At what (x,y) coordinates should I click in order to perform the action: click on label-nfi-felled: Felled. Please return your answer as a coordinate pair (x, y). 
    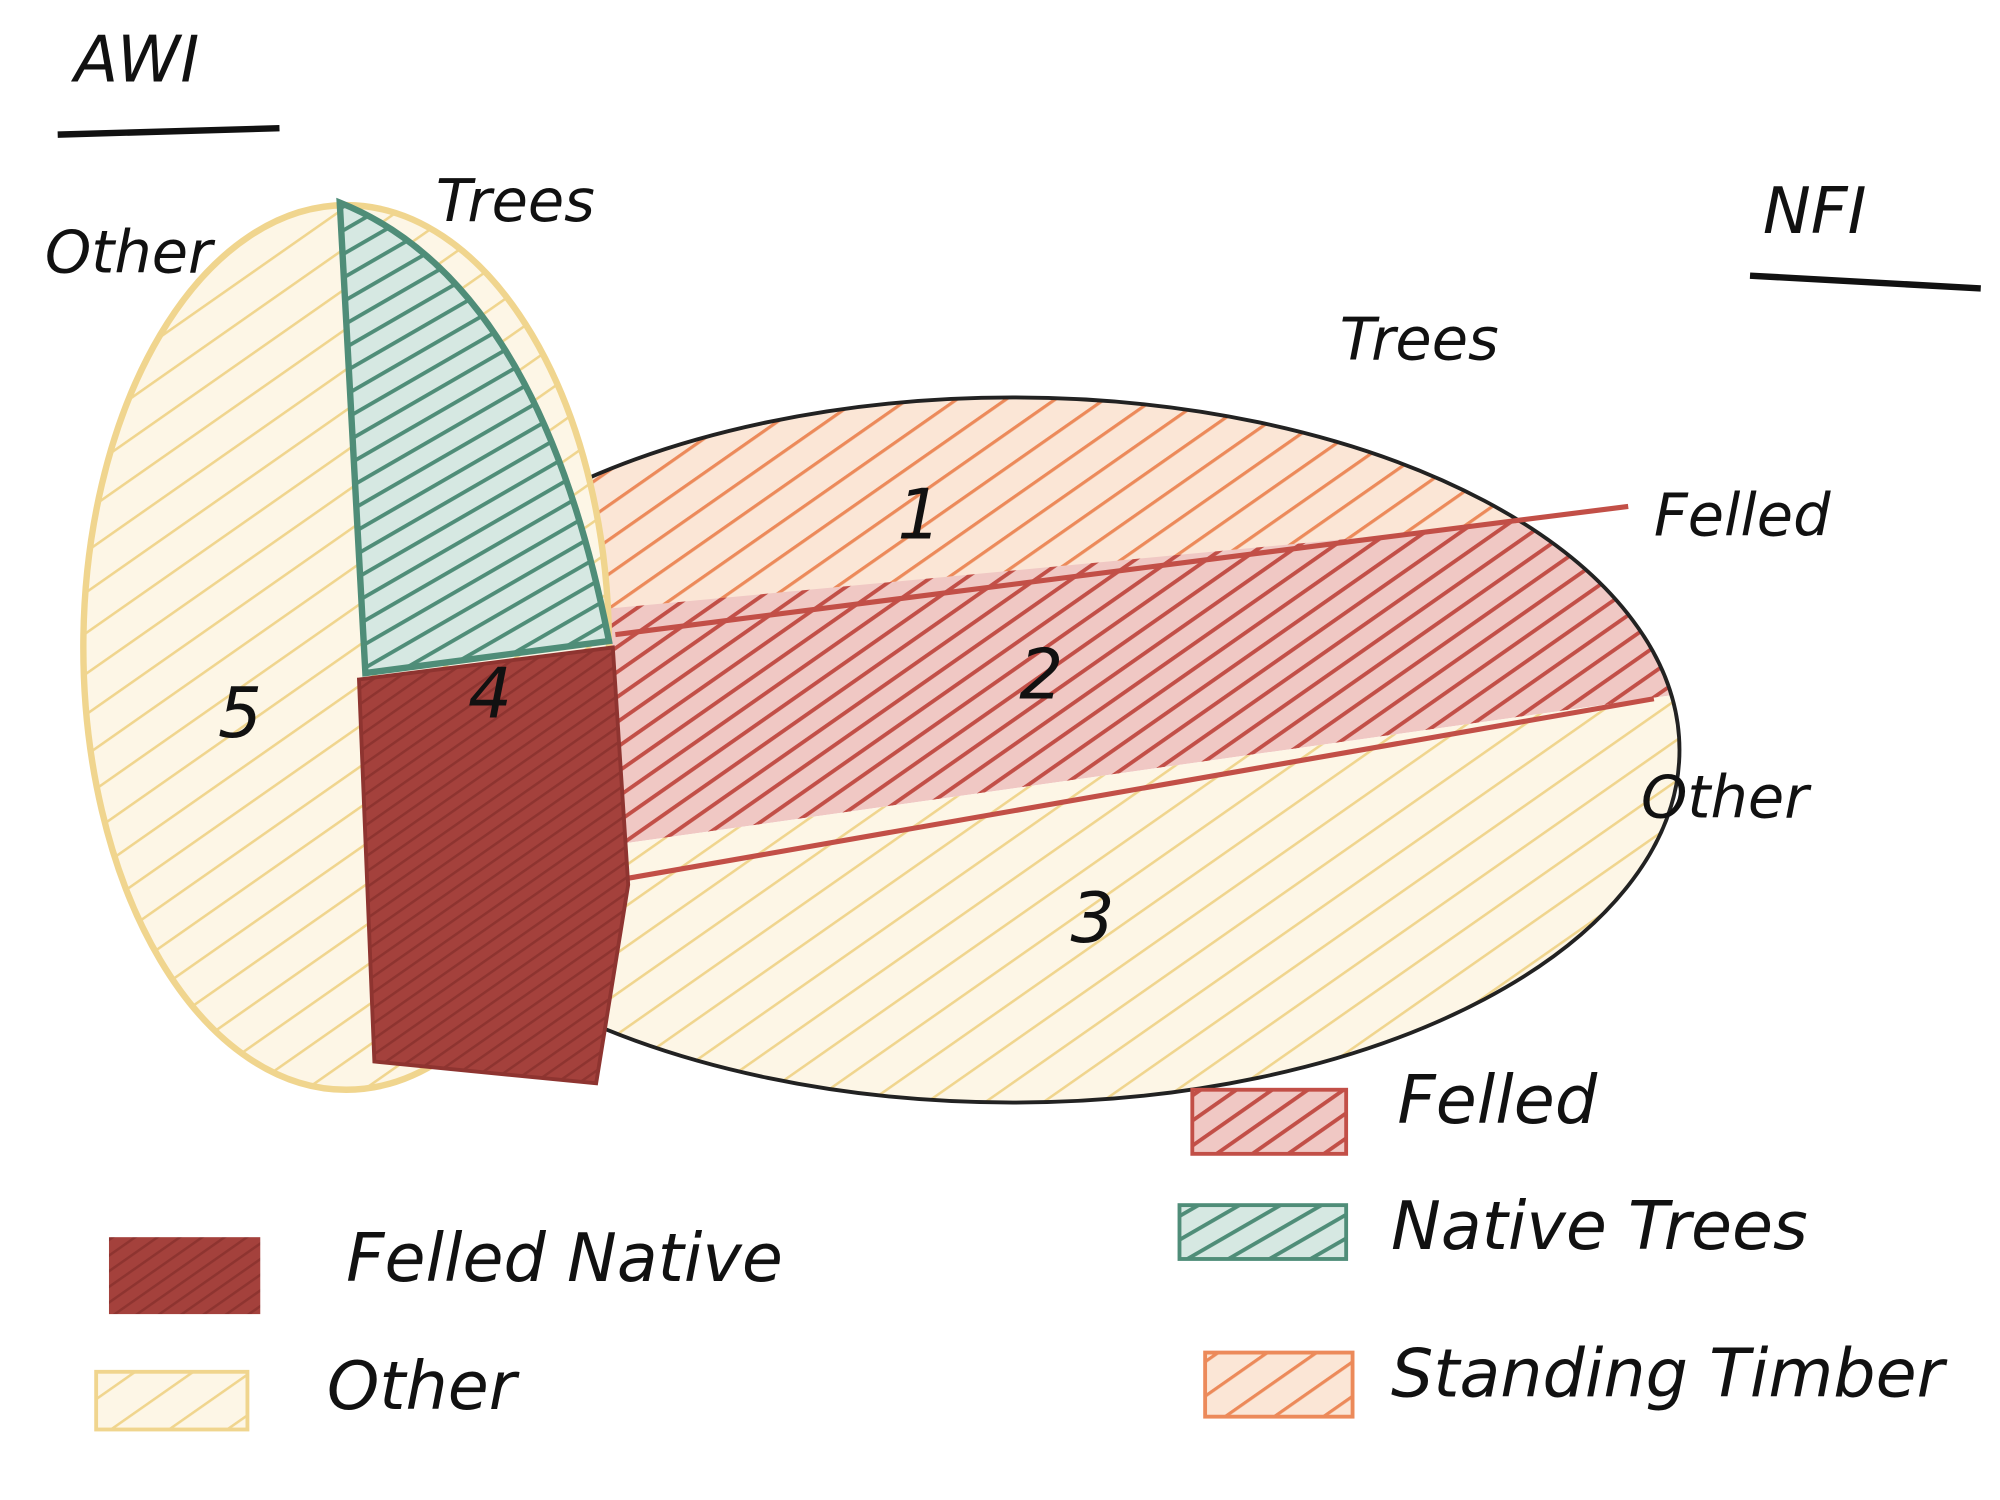
    Looking at the image, I should click on (1742, 514).